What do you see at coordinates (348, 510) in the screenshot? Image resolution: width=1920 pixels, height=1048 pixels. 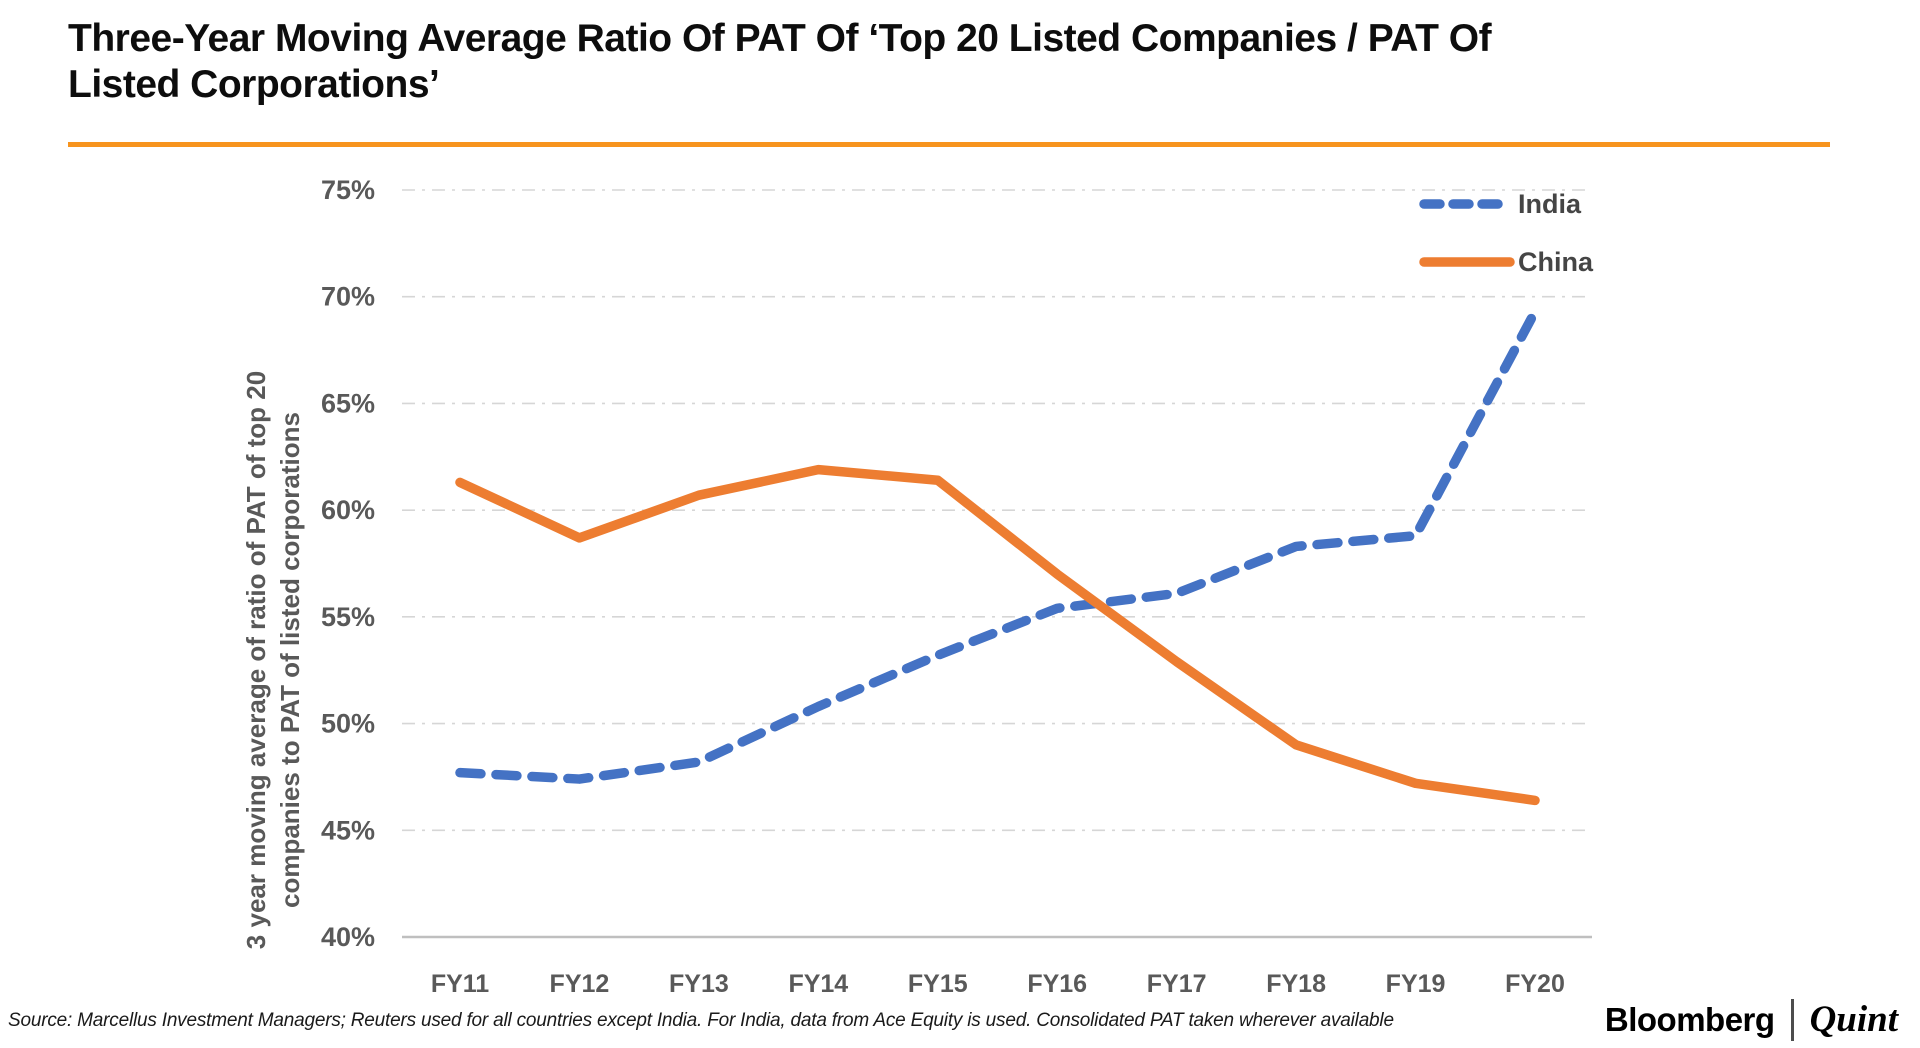 I see `y-tick-label: 60%` at bounding box center [348, 510].